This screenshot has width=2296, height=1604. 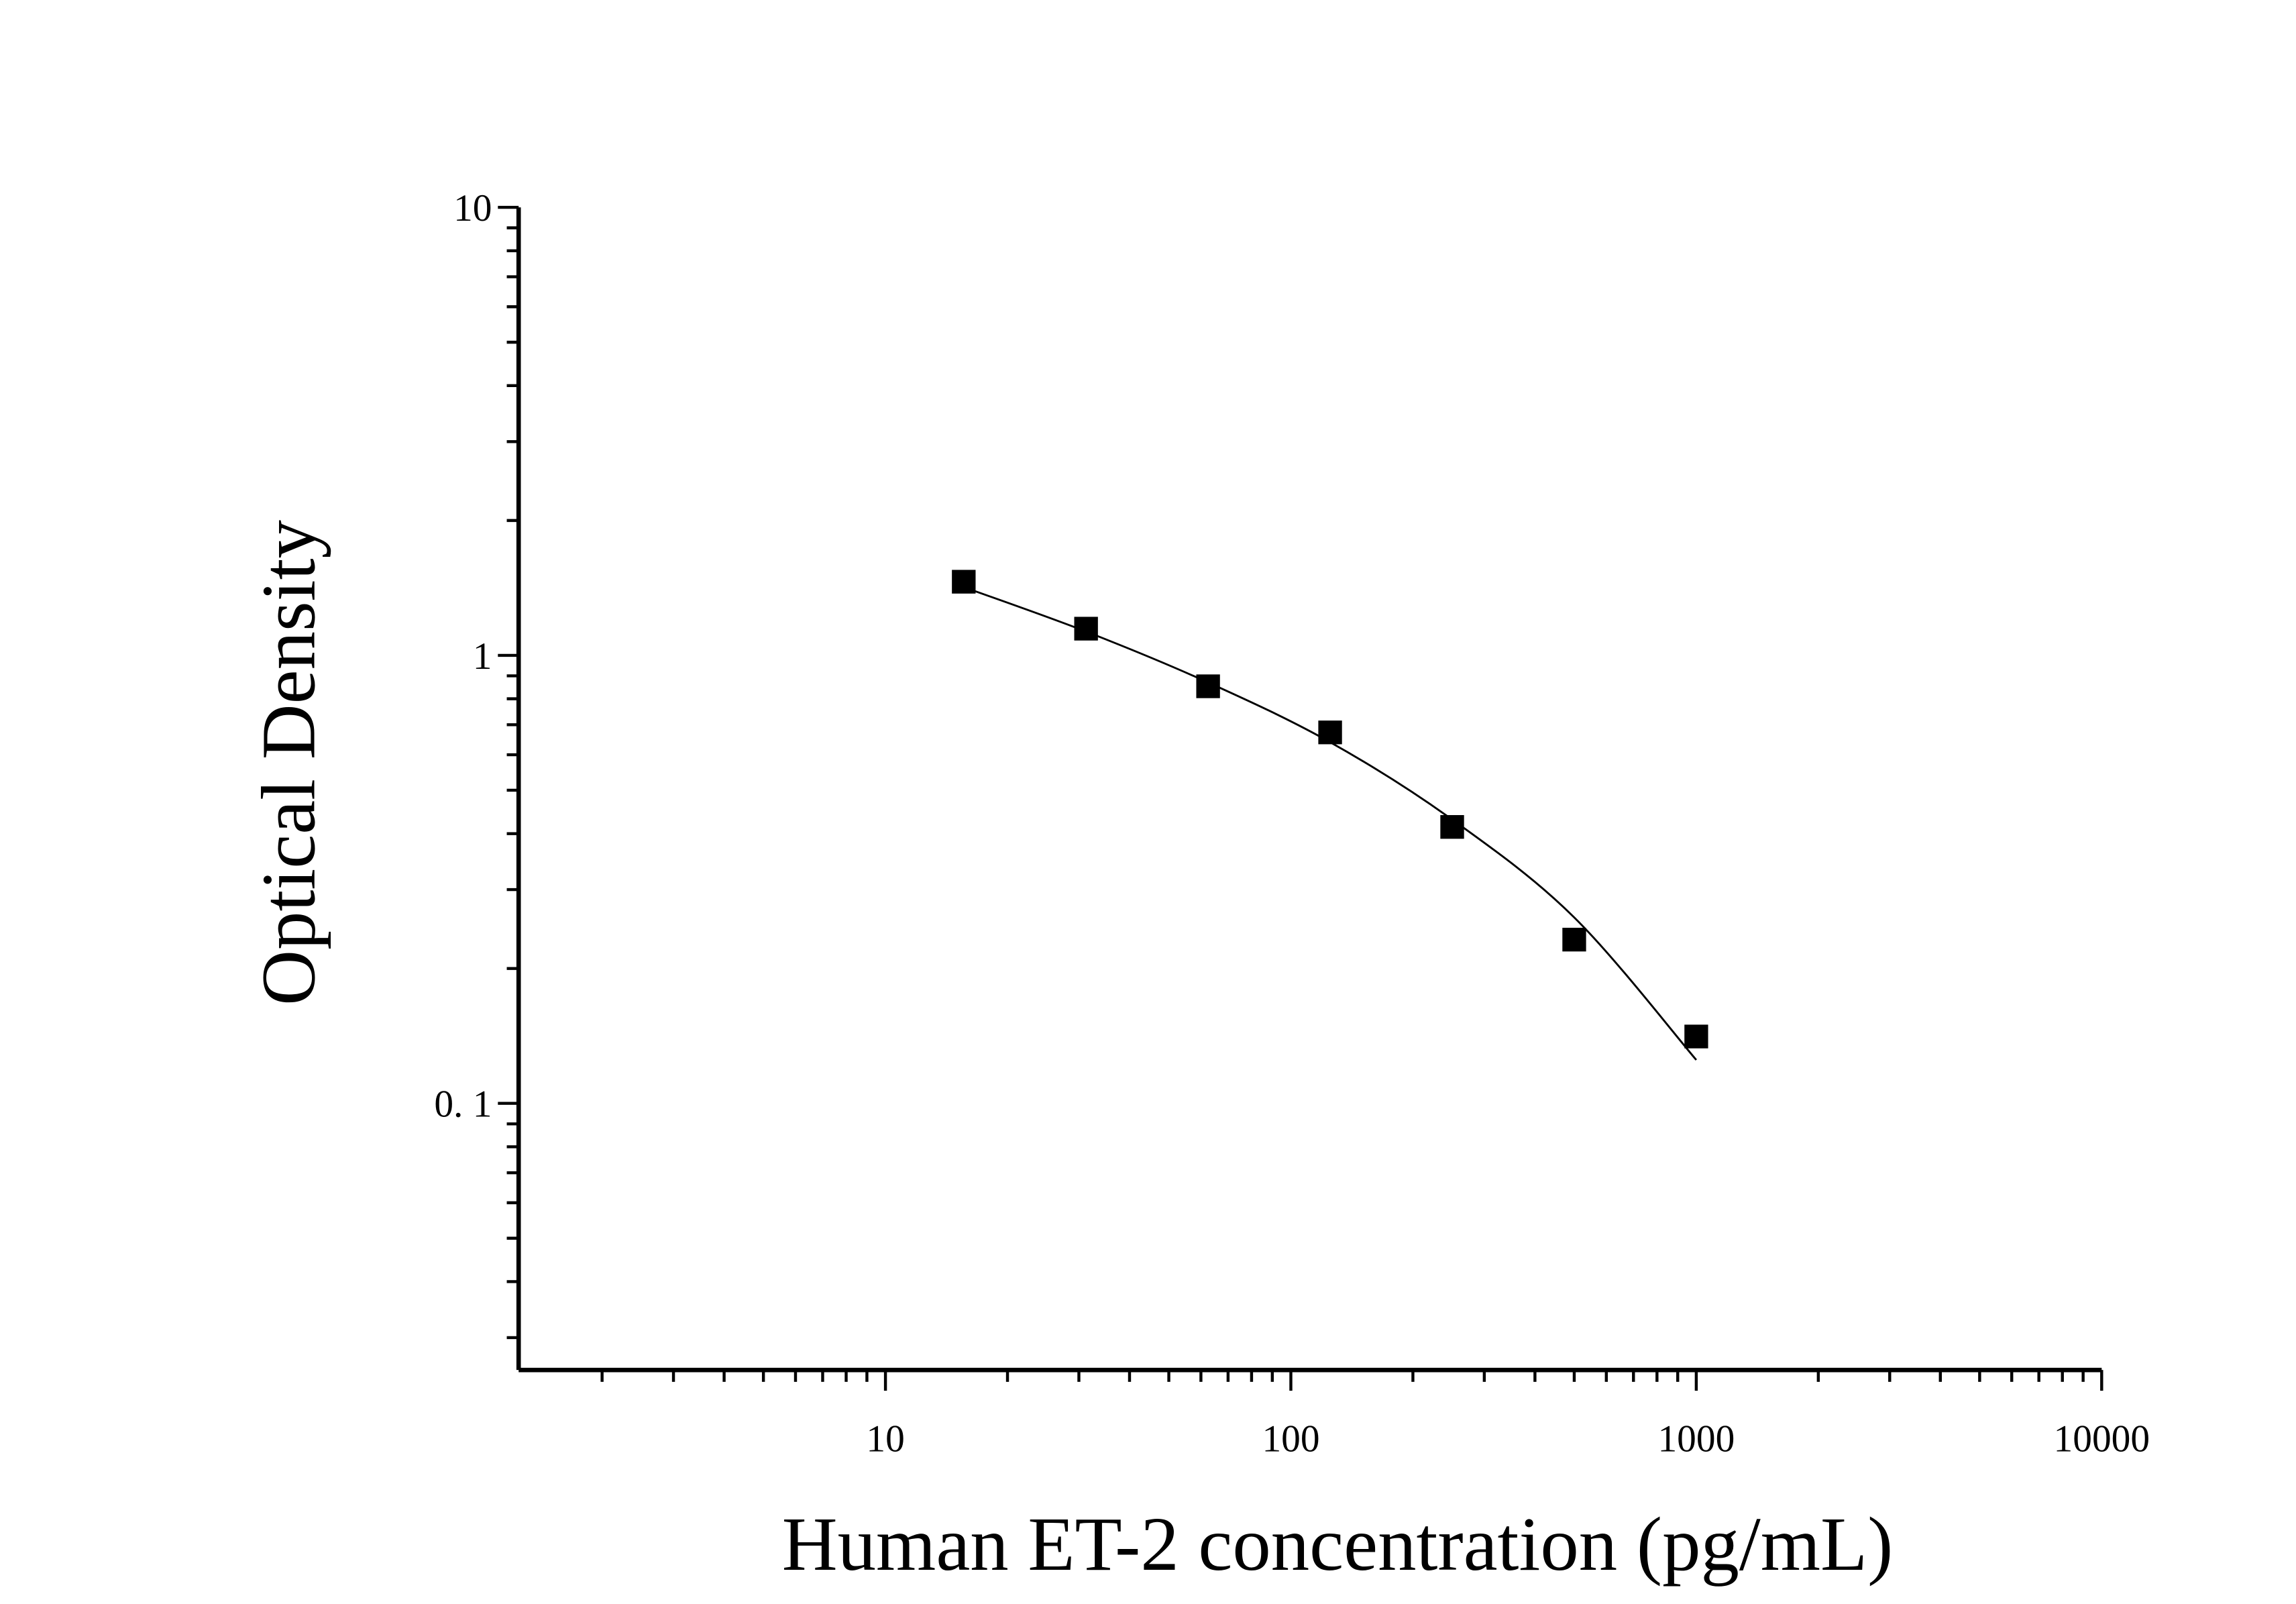 What do you see at coordinates (1338, 1544) in the screenshot?
I see `x-axis-label: Human ET-2 concentration (pg/mL)` at bounding box center [1338, 1544].